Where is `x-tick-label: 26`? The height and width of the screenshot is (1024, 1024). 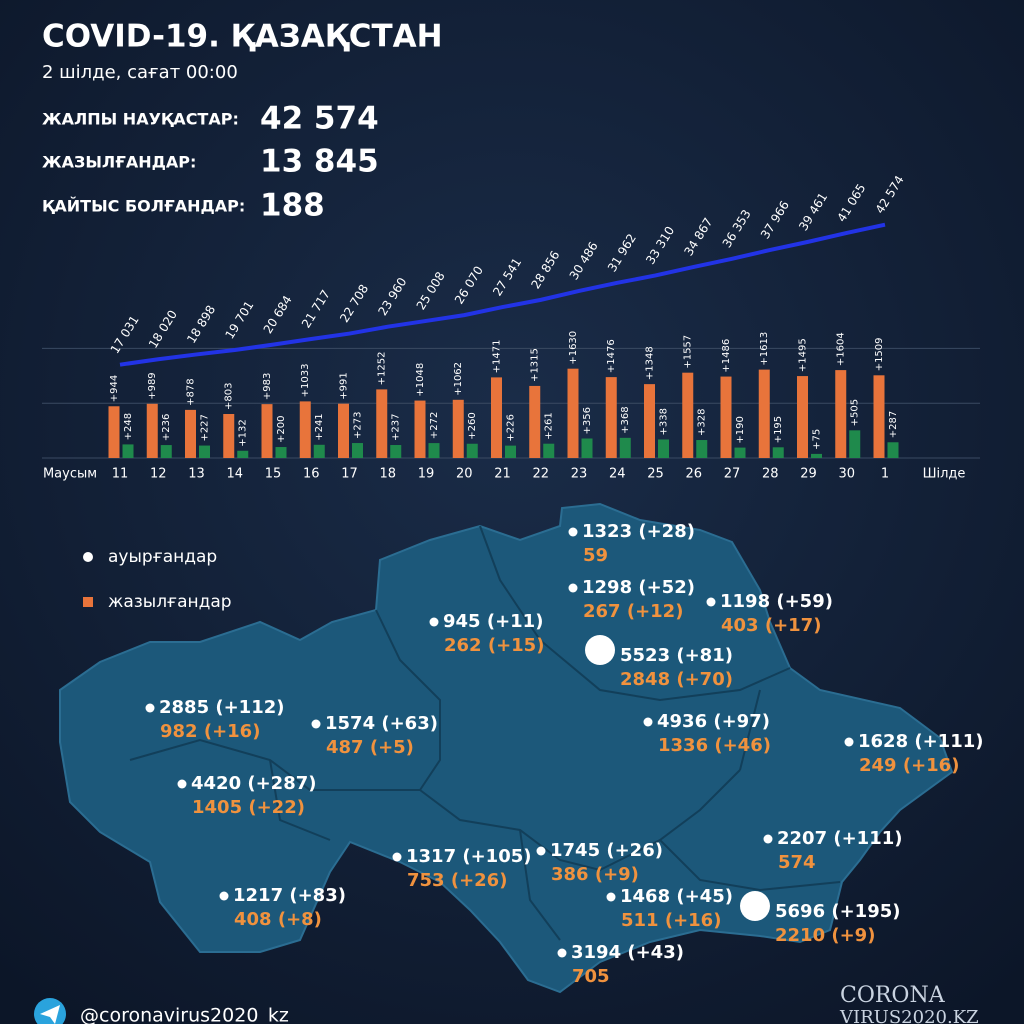
x-tick-label: 26 is located at coordinates (693, 474).